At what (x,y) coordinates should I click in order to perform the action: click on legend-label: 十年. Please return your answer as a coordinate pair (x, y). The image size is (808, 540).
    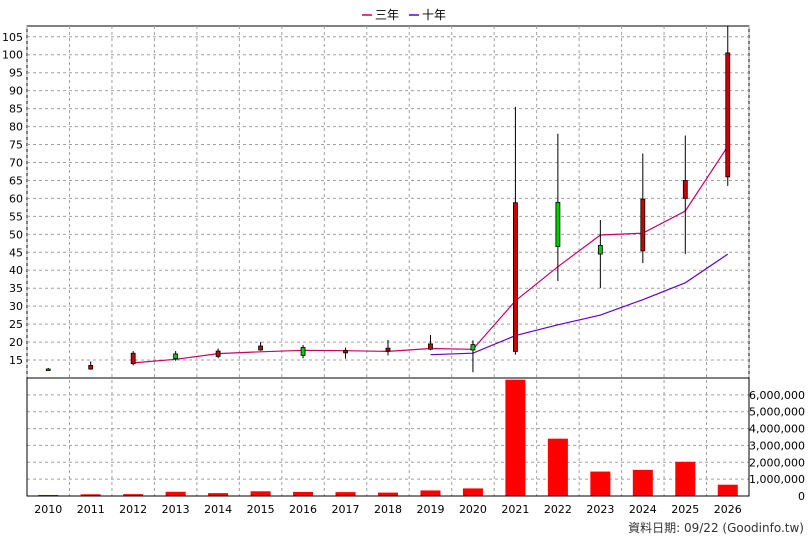
    Looking at the image, I should click on (434, 15).